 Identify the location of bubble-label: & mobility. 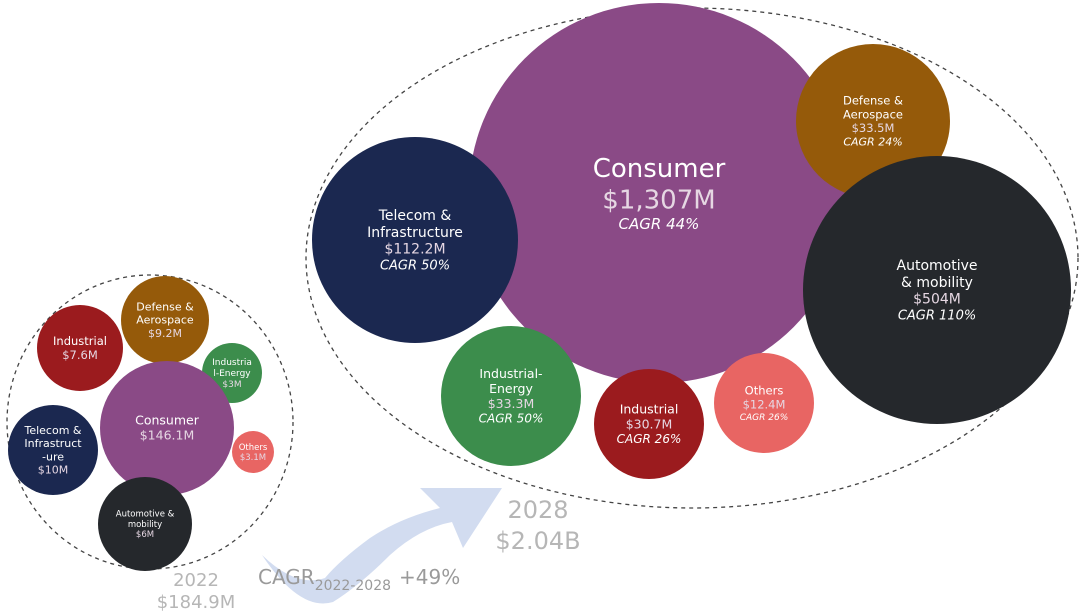
(937, 283).